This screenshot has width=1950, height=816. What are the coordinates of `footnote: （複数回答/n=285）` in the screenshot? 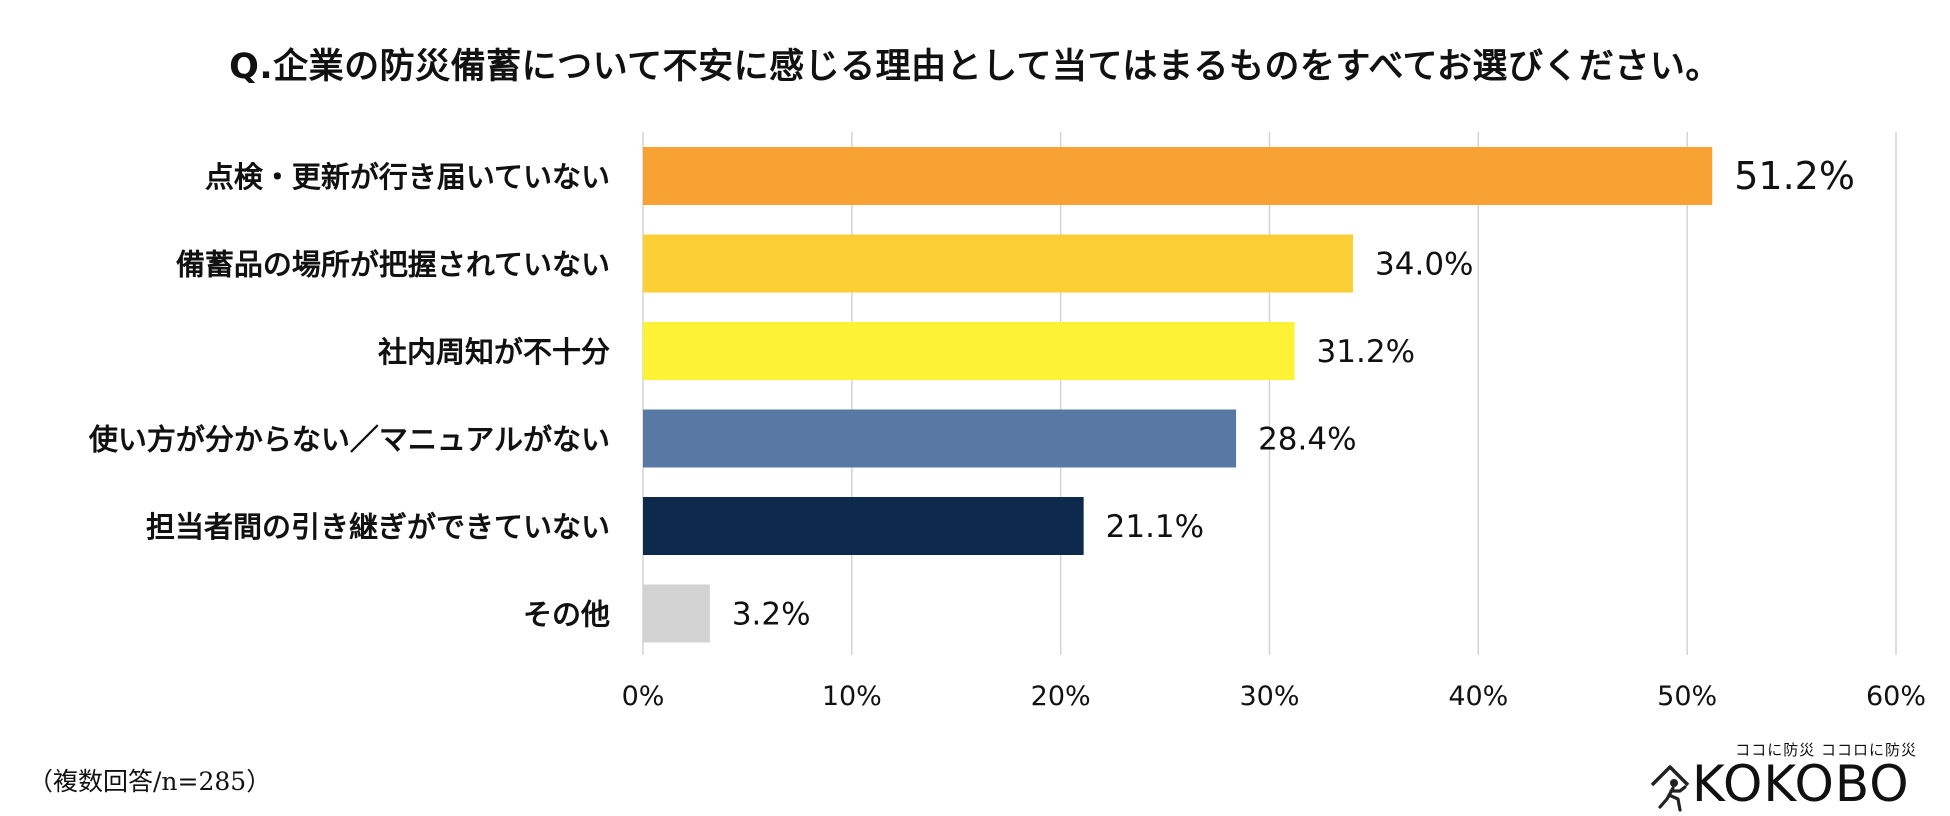 It's located at (150, 781).